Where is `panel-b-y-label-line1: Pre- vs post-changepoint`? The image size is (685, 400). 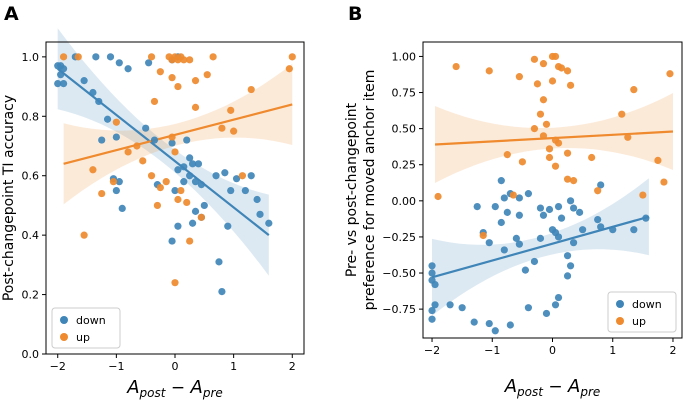
panel-b-y-label-line1: Pre- vs post-changepoint is located at coordinates (352, 189).